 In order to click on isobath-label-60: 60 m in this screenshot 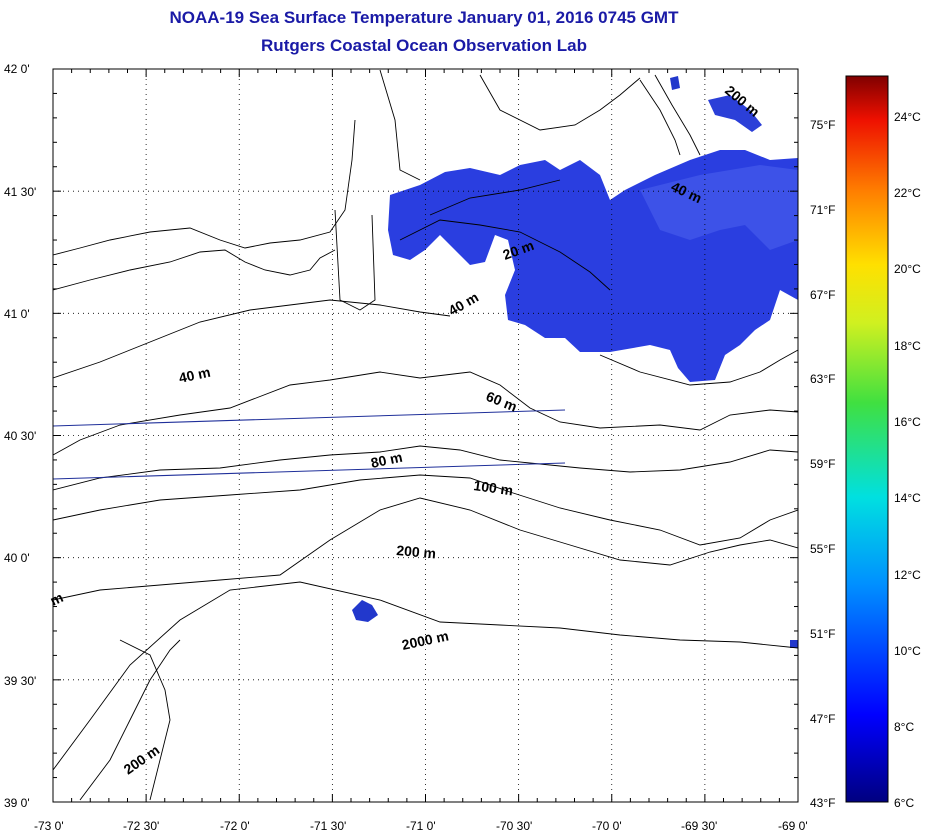, I will do `click(502, 401)`.